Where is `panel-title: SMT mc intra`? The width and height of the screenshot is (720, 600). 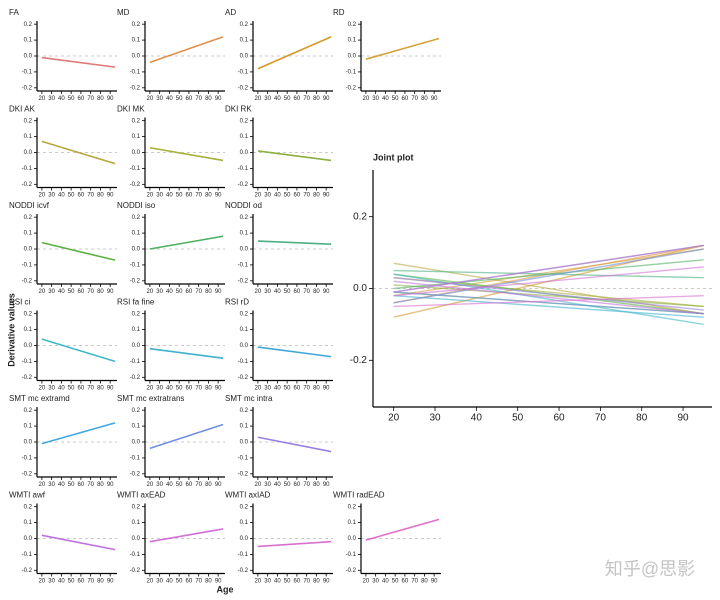 panel-title: SMT mc intra is located at coordinates (249, 398).